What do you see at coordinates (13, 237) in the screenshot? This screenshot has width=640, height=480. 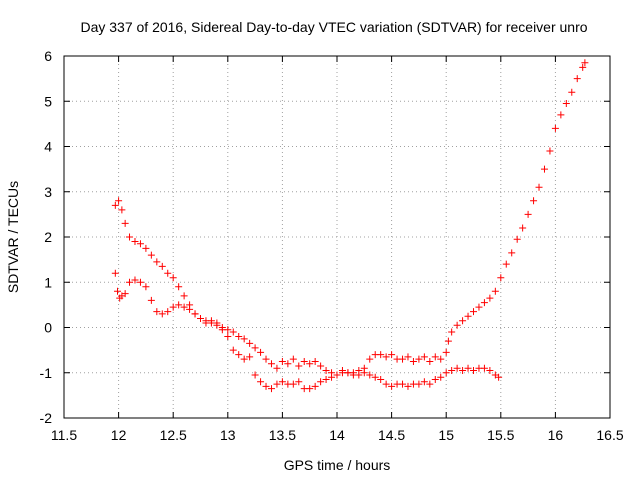 I see `y-axis-label: SDTVAR / TECUs` at bounding box center [13, 237].